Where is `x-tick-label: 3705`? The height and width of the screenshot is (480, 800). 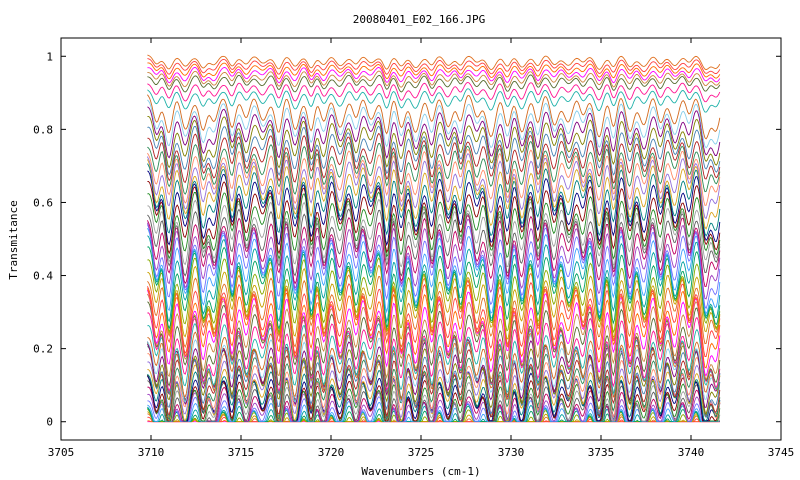
x-tick-label: 3705 is located at coordinates (61, 452).